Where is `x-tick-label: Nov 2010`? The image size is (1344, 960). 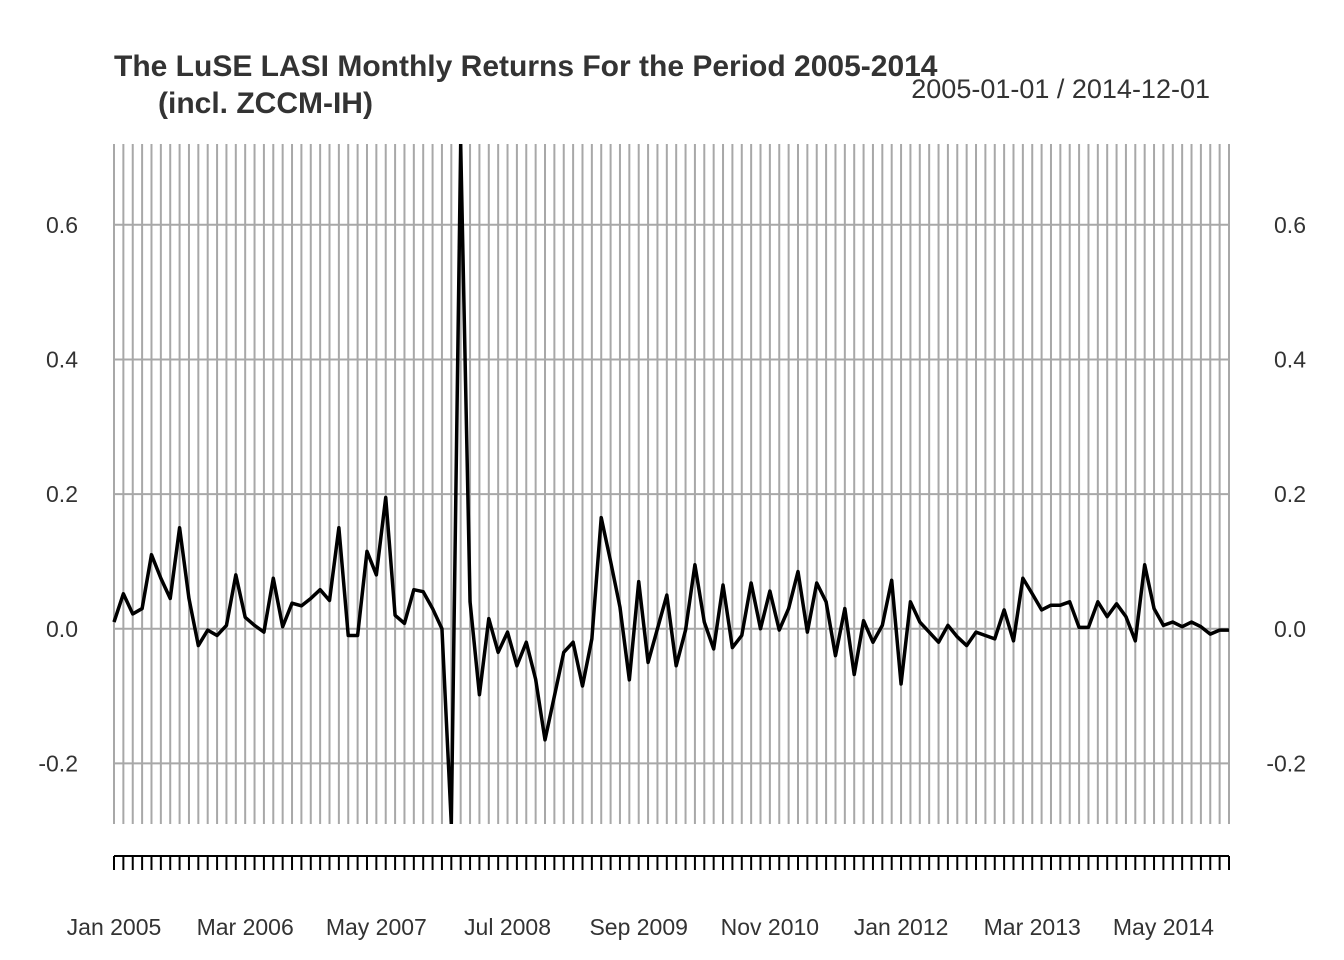
x-tick-label: Nov 2010 is located at coordinates (770, 927).